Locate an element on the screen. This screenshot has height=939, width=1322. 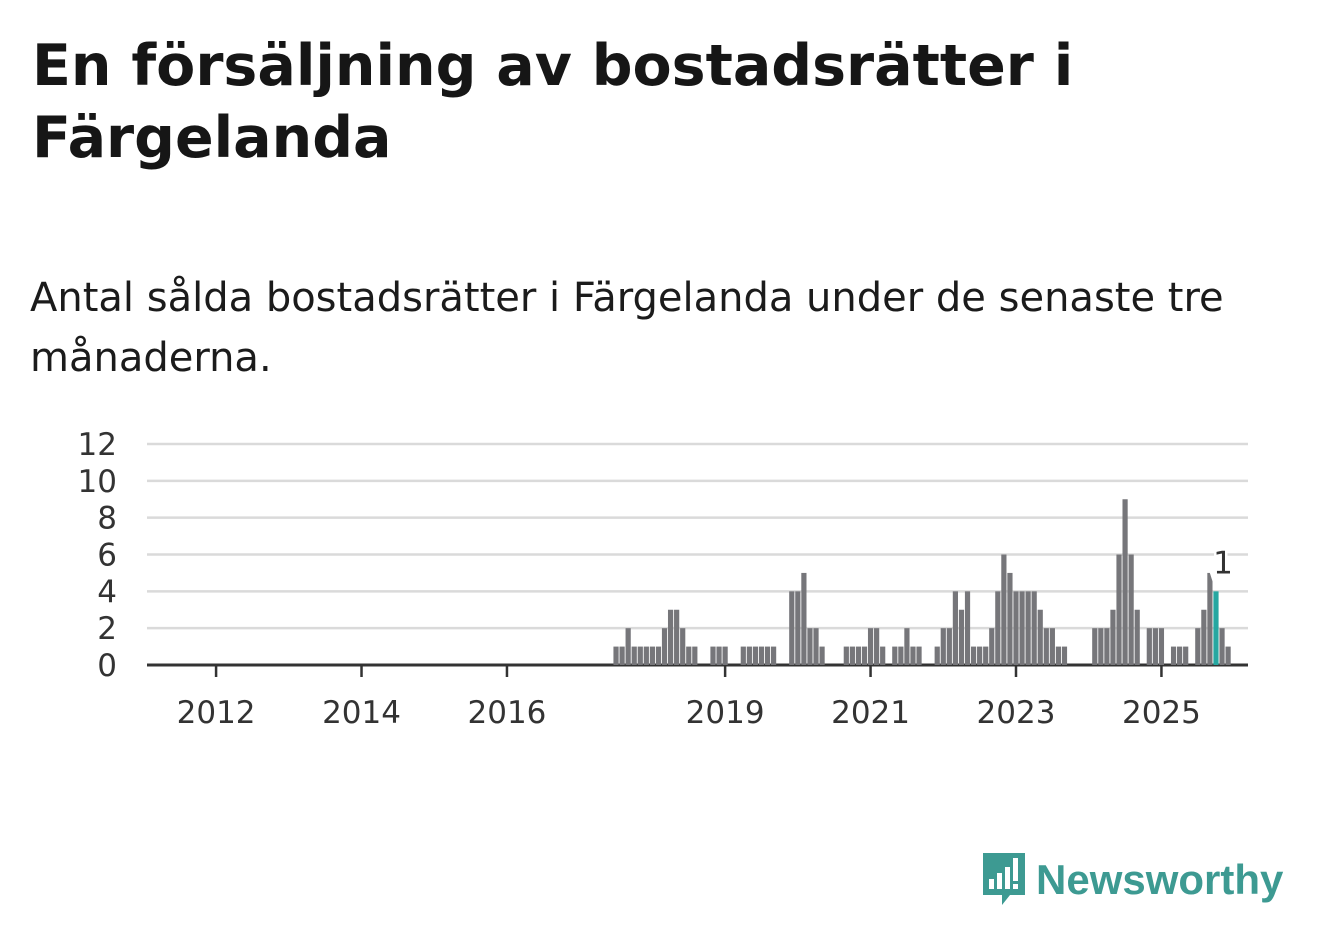
x-tick-label: 2016 is located at coordinates (507, 713).